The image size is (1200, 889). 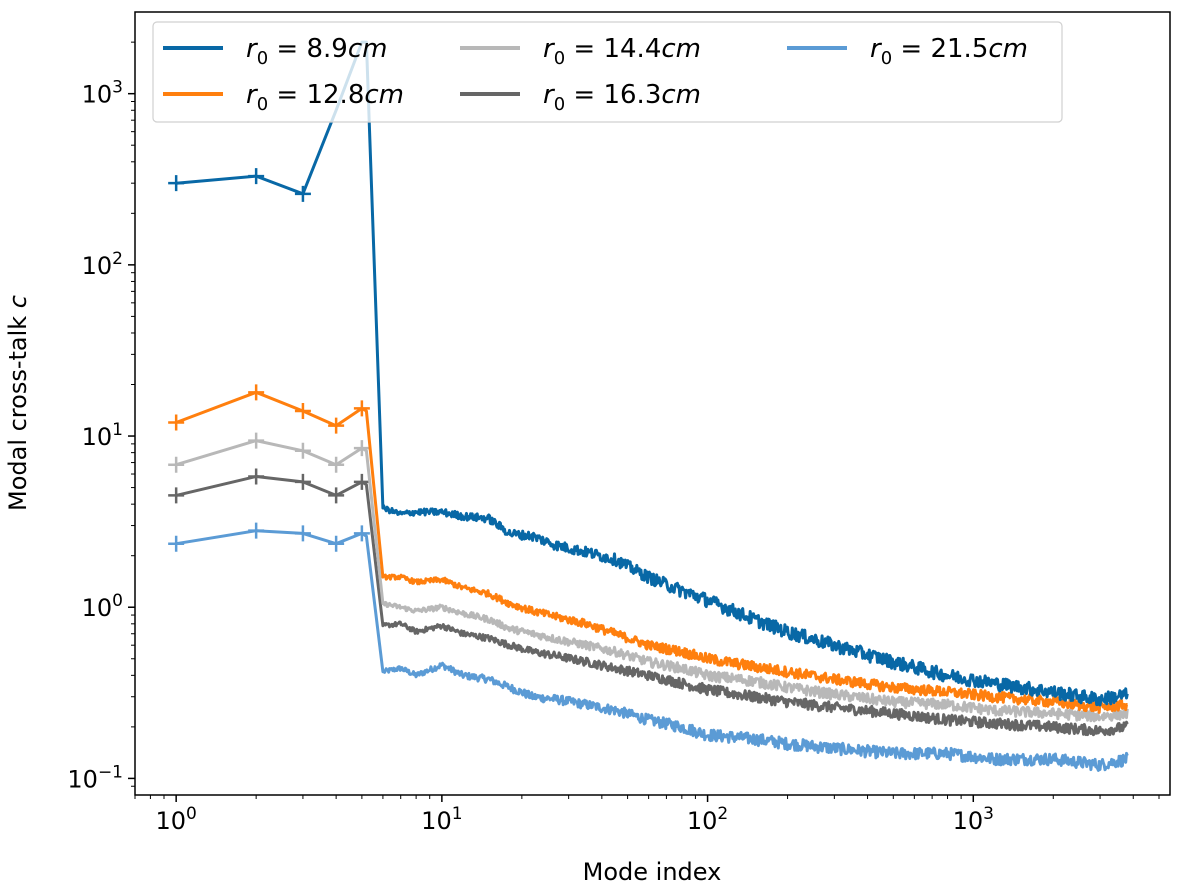 I want to click on x-tick-label: 10¹, so click(x=441, y=819).